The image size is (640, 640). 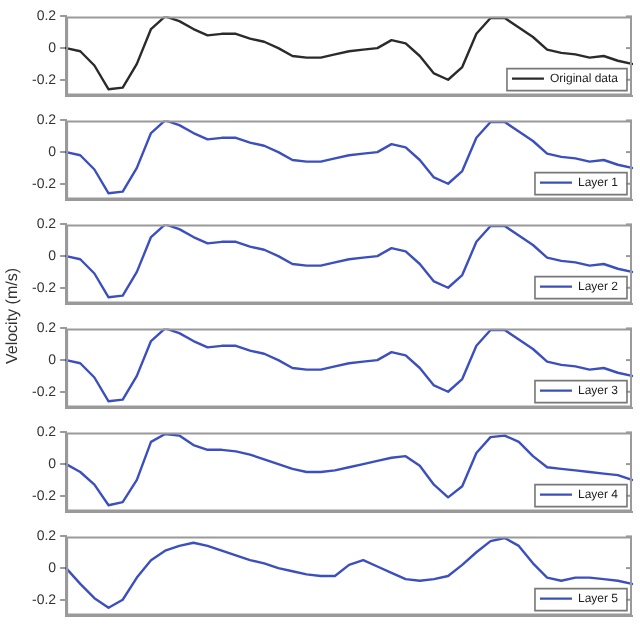 What do you see at coordinates (12, 316) in the screenshot?
I see `y-axis-title: Velocity (m/s)` at bounding box center [12, 316].